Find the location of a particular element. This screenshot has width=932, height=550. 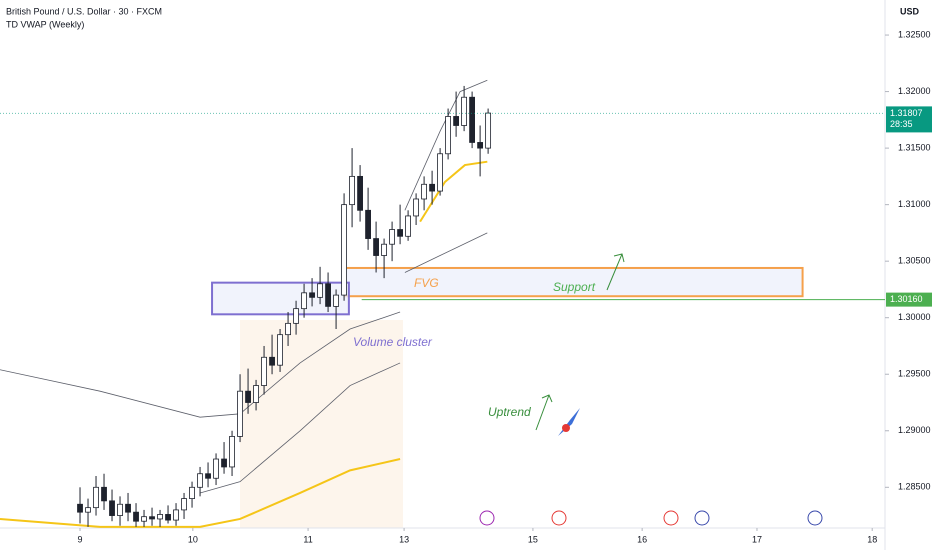

countdown-label: 28:35 is located at coordinates (901, 124).